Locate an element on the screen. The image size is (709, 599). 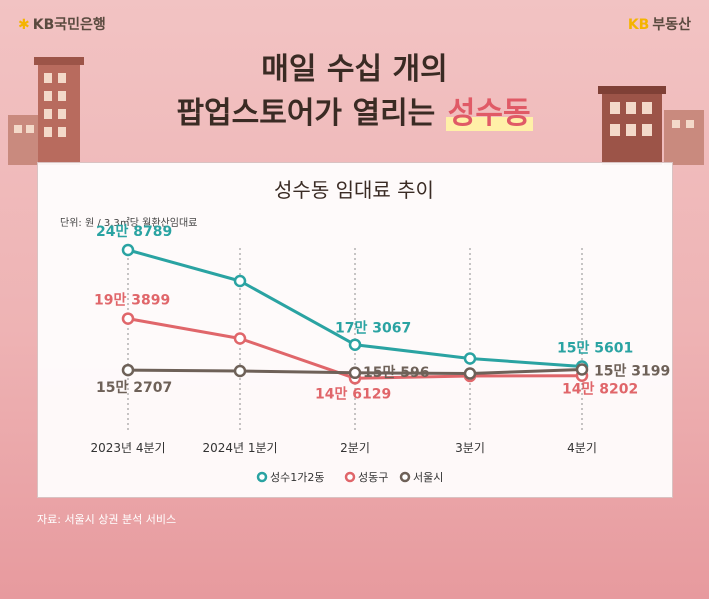
x-tick-label: 2023년 4분기 is located at coordinates (127, 448).